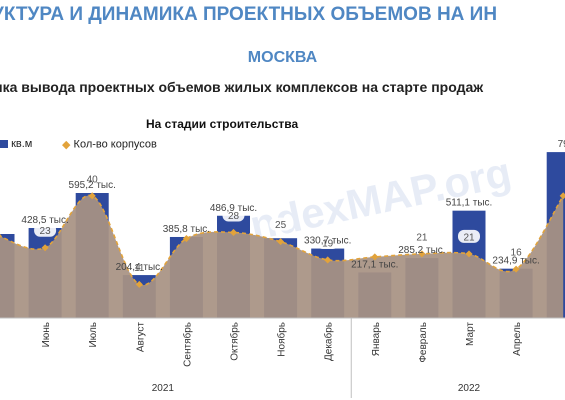  What do you see at coordinates (115, 144) in the screenshot?
I see `legend-buildings-label: Кол-во корпусов` at bounding box center [115, 144].